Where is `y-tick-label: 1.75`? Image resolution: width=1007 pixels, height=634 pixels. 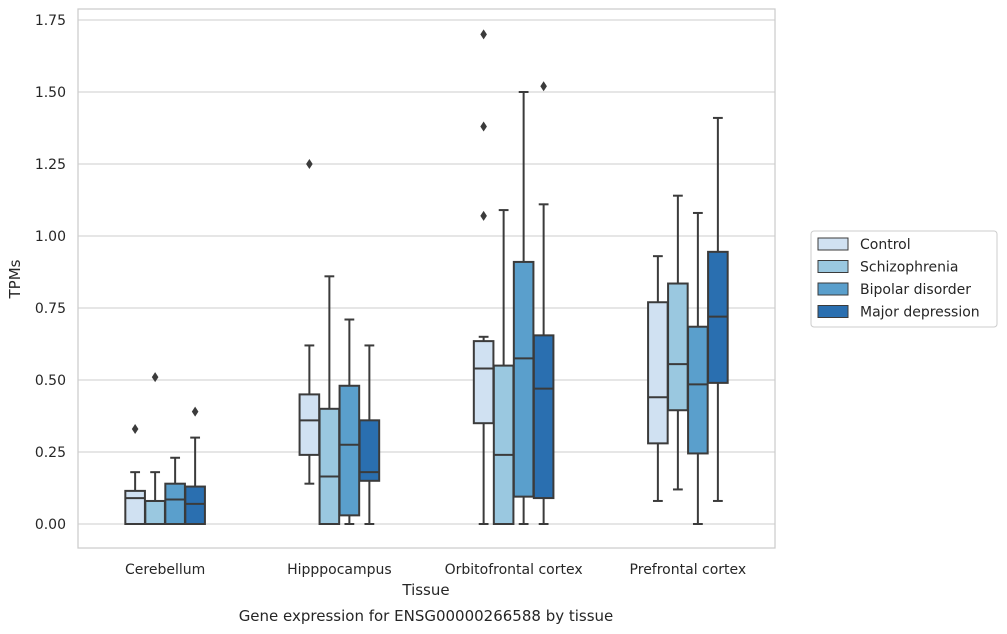
y-tick-label: 1.75 is located at coordinates (50, 21).